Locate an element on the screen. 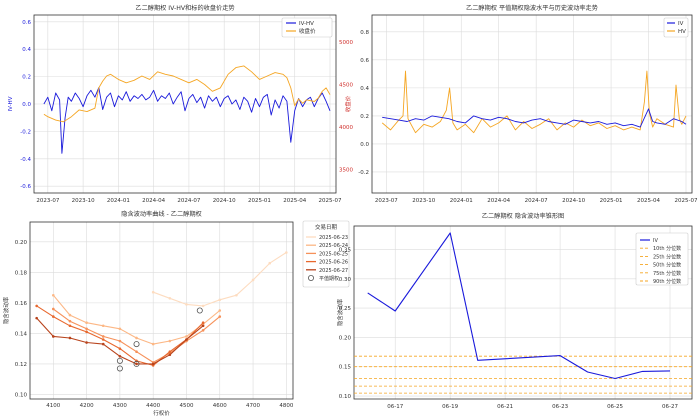  y-tick-label: 0.8 is located at coordinates (364, 33).